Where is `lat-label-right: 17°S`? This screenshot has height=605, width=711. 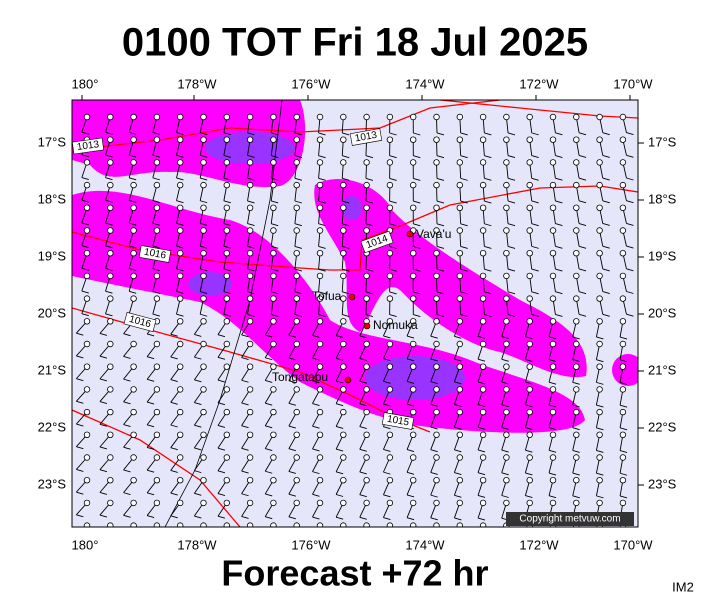
lat-label-right: 17°S is located at coordinates (662, 141).